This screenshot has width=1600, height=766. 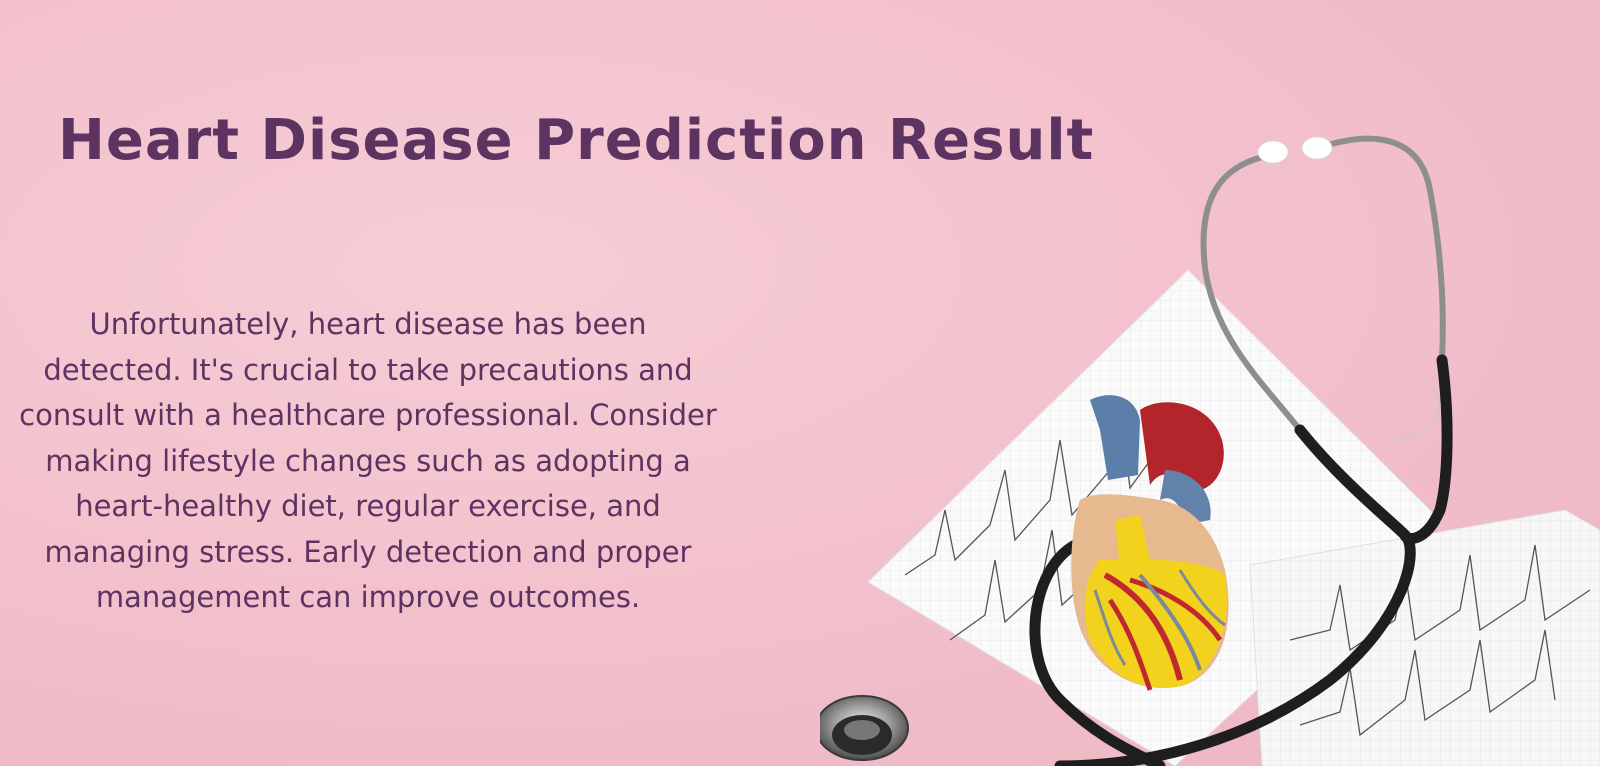 I want to click on page-title: Heart Disease Prediction Result, so click(x=576, y=140).